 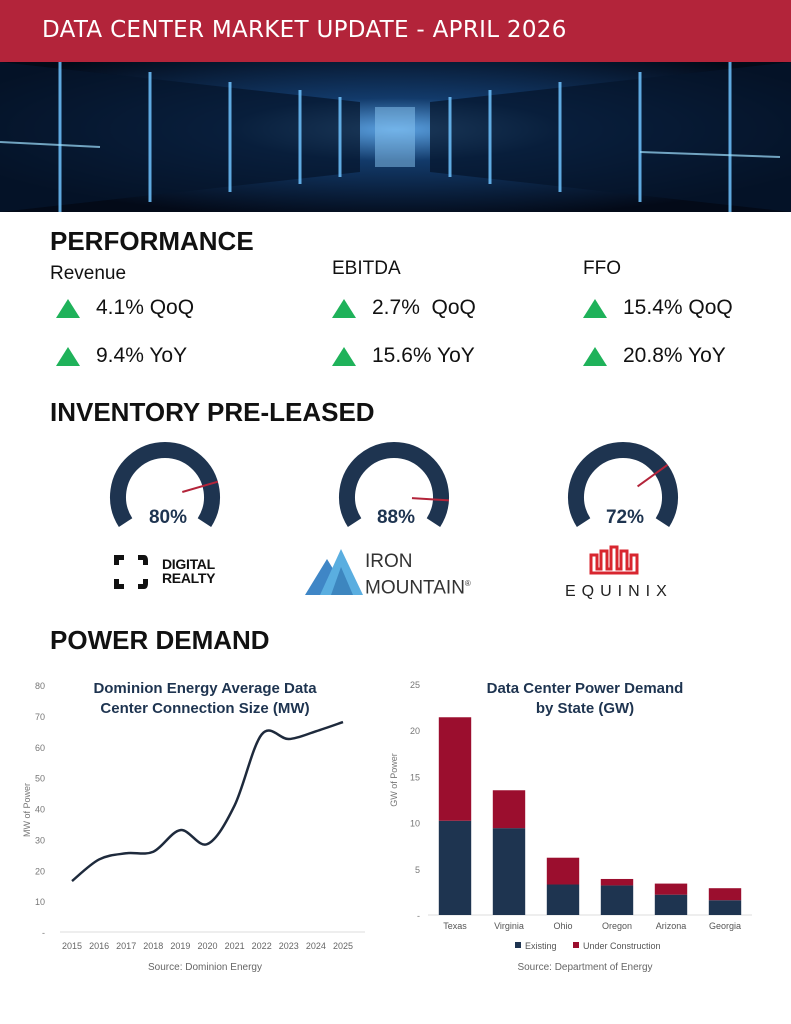 What do you see at coordinates (625, 517) in the screenshot?
I see `gauge-value: 72%` at bounding box center [625, 517].